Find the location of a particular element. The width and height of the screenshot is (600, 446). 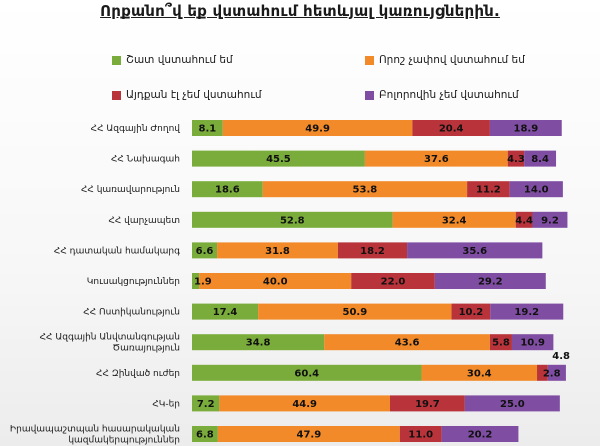

data-label: 6.8 is located at coordinates (205, 435).